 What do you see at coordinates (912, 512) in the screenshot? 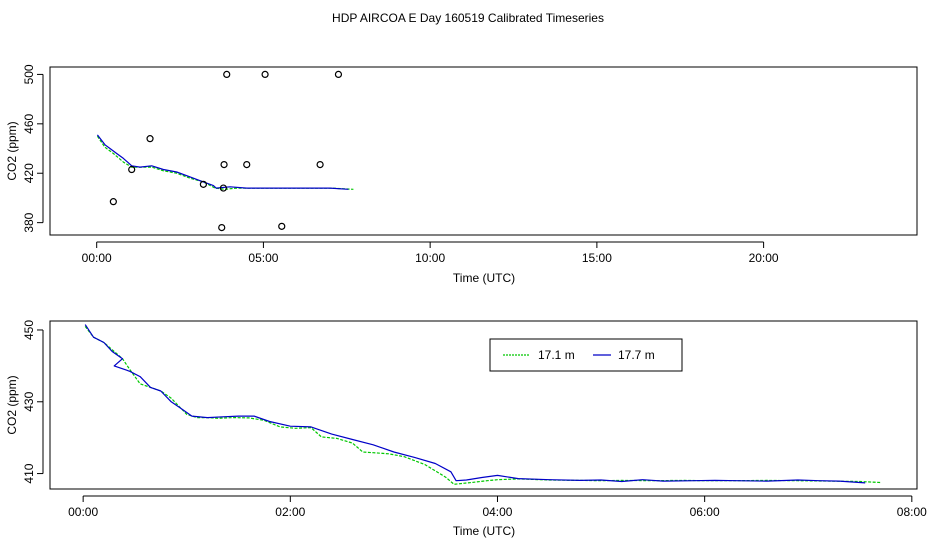
I see `bottom-x-tick-label: 08:00` at bounding box center [912, 512].